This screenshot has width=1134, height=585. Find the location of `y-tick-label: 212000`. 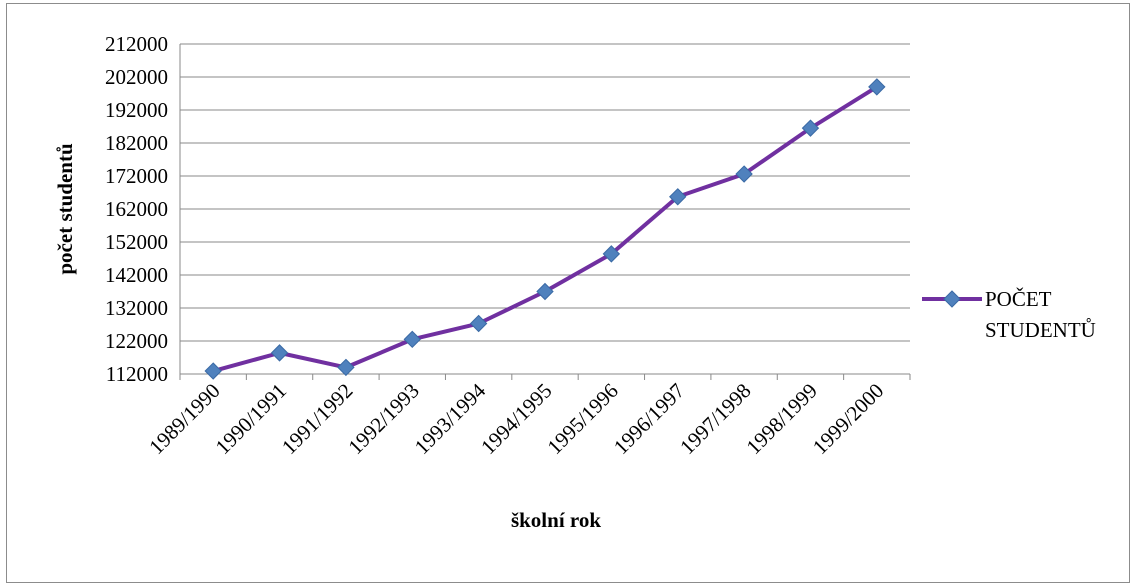

y-tick-label: 212000 is located at coordinates (136, 44).